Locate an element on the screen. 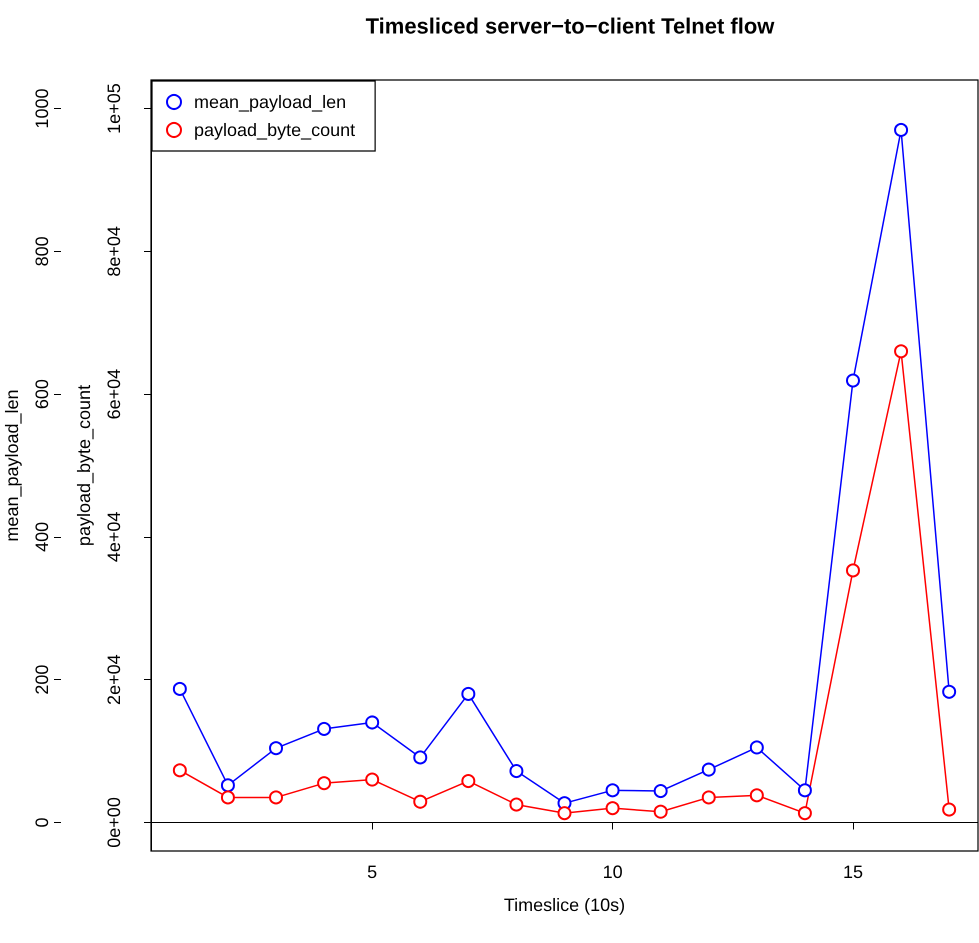 This screenshot has height=943, width=979. legend-label: mean_payload_len is located at coordinates (270, 102).